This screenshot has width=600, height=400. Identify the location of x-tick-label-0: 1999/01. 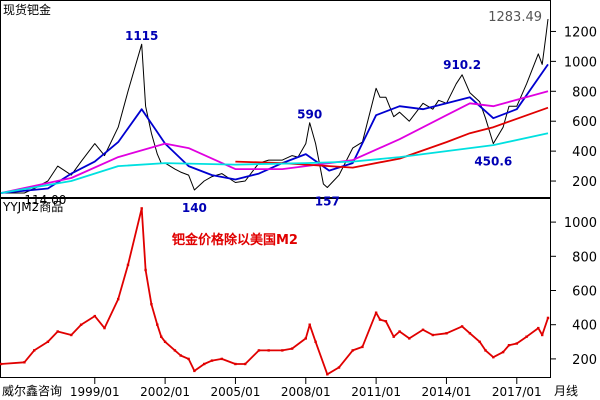
(95, 392).